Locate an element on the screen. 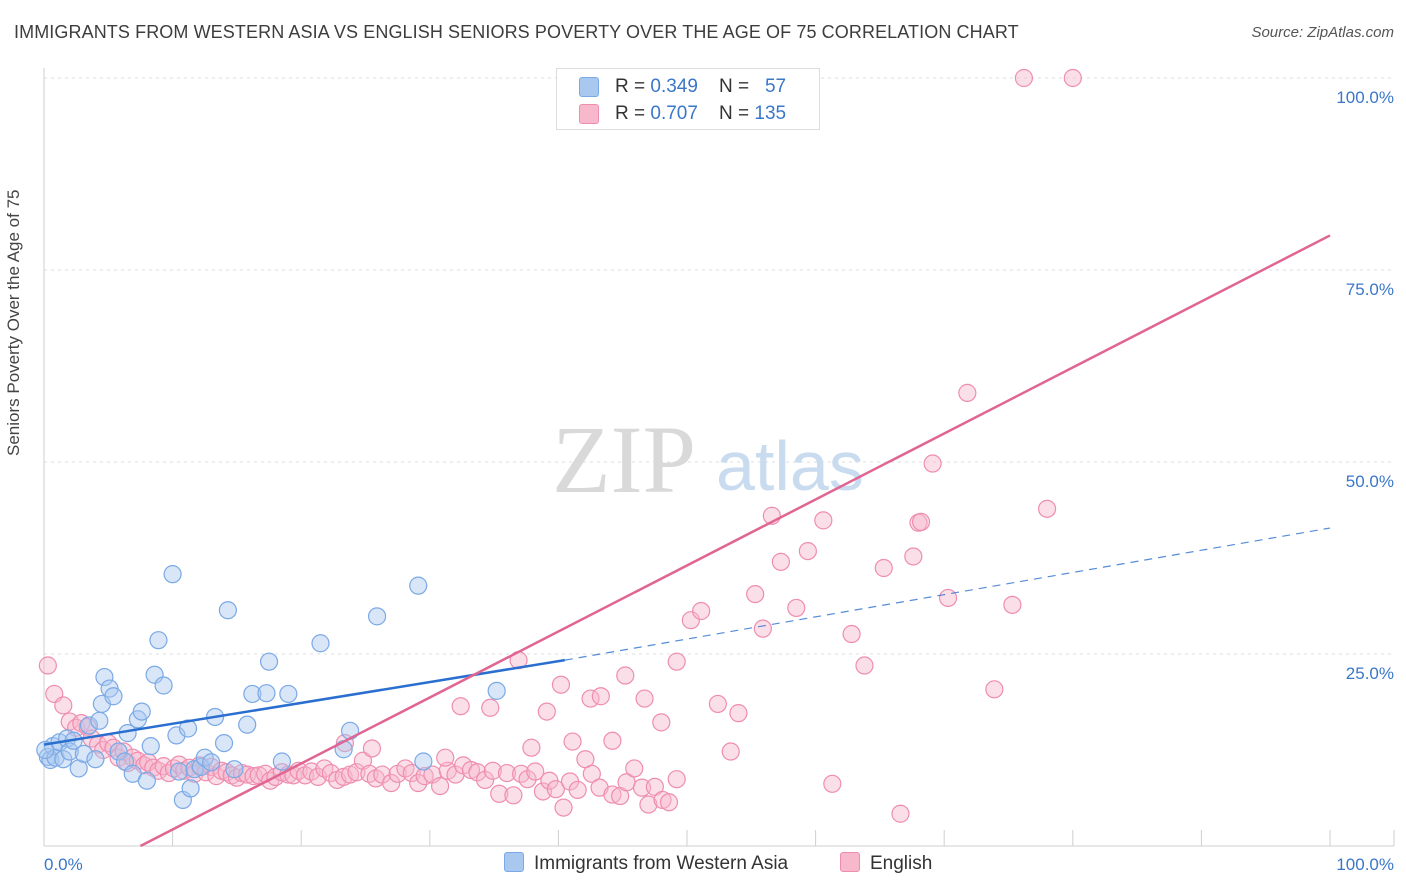  regression-western-asia-extension is located at coordinates (947, 594).